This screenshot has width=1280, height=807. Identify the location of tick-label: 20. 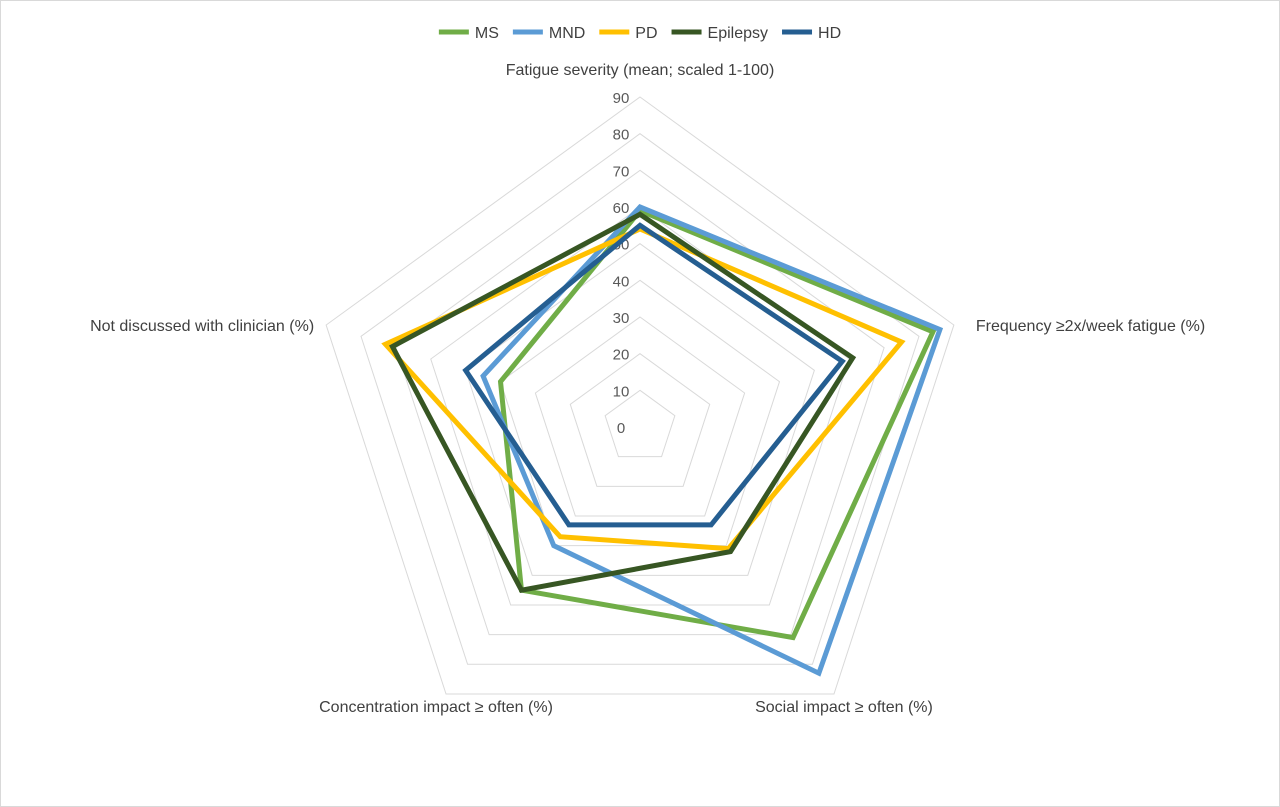
(621, 355).